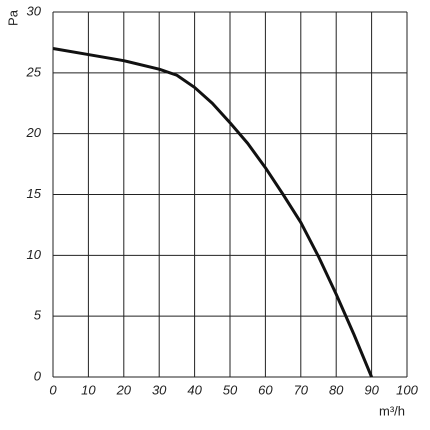 The height and width of the screenshot is (430, 430). Describe the element at coordinates (34, 132) in the screenshot. I see `y-tick-label: 20` at that location.